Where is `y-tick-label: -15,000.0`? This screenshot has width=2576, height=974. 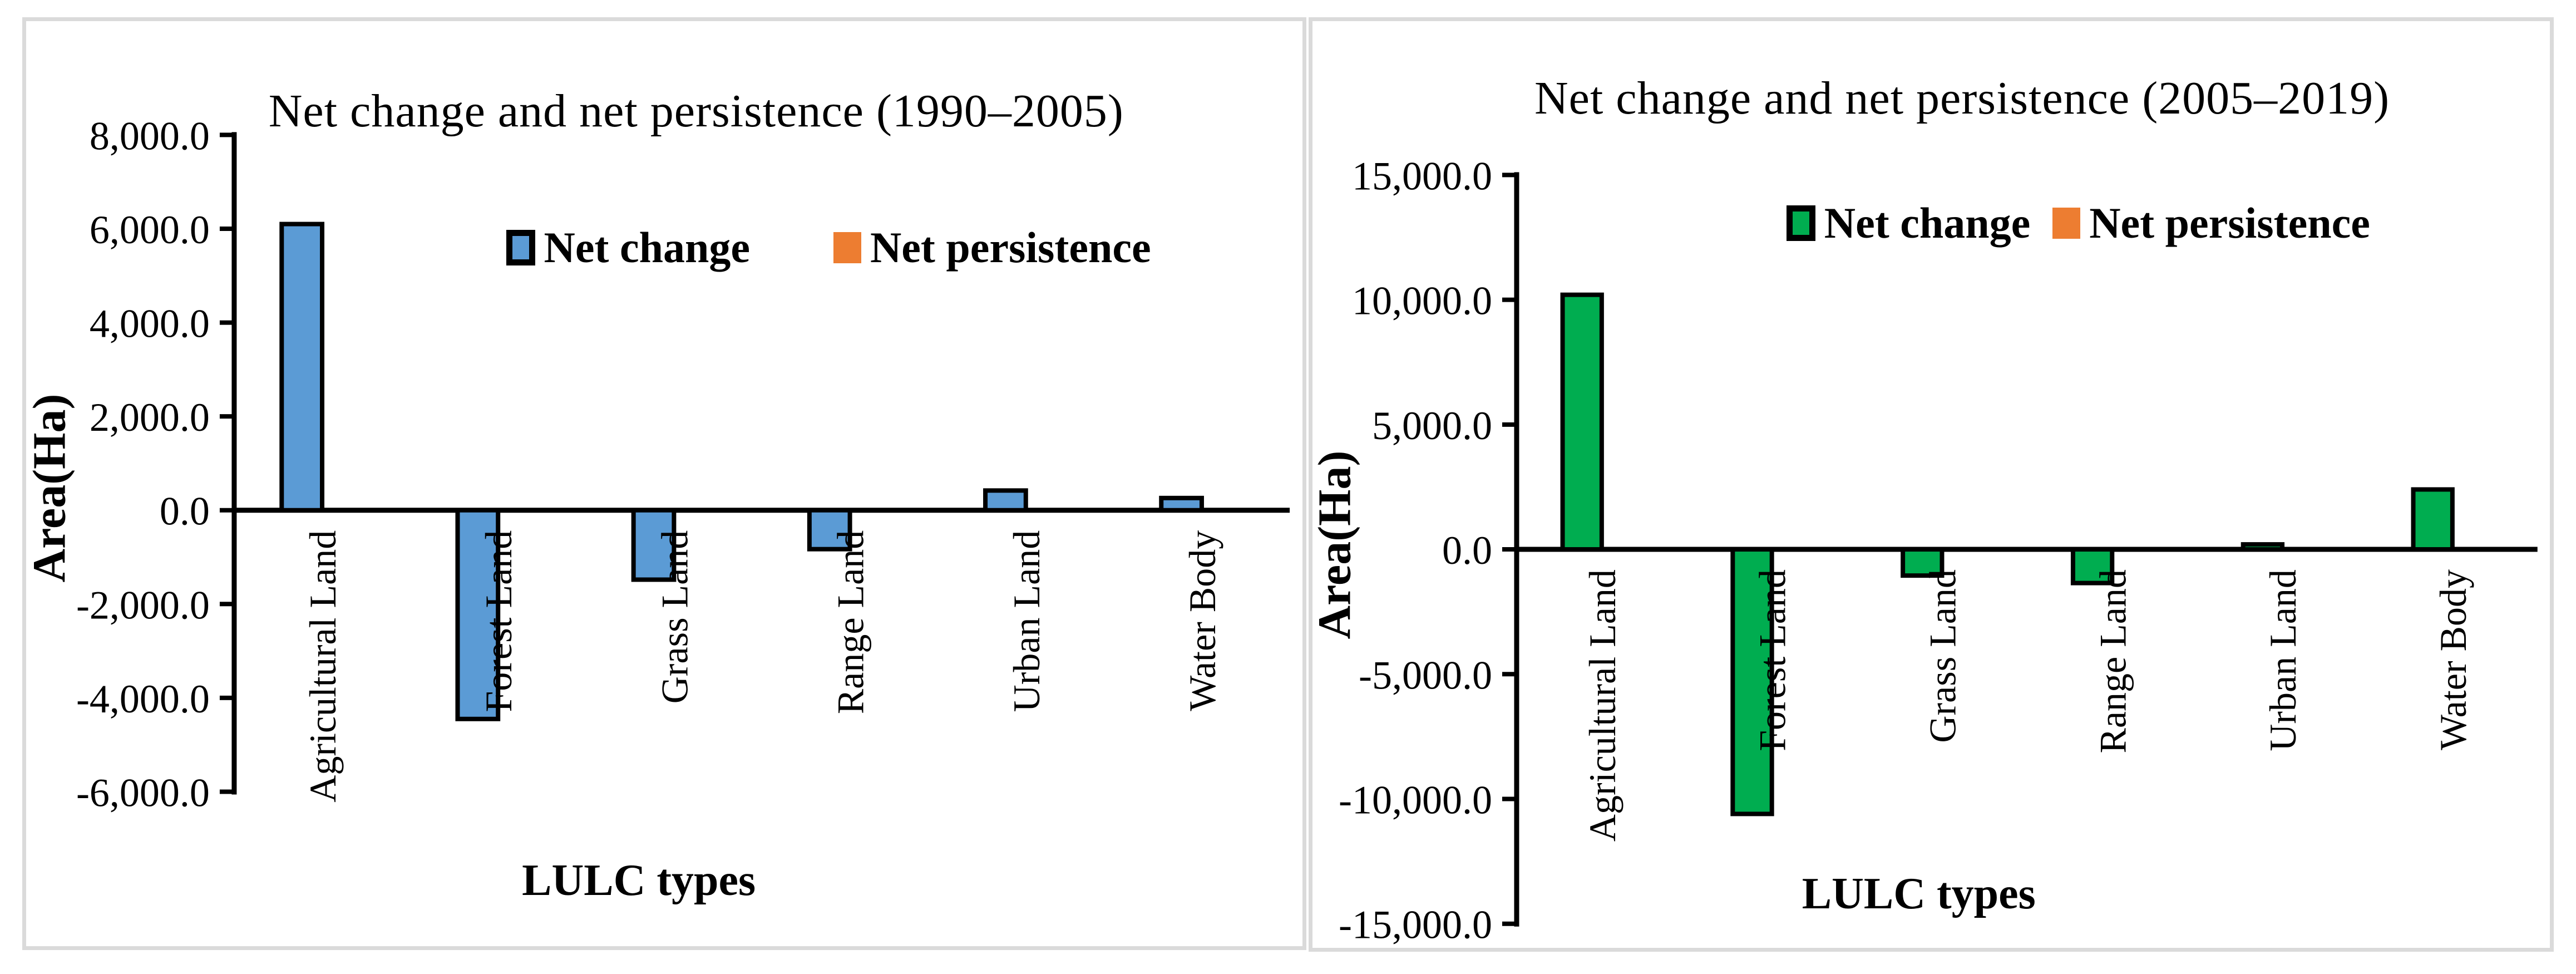
y-tick-label: -15,000.0 is located at coordinates (1416, 925).